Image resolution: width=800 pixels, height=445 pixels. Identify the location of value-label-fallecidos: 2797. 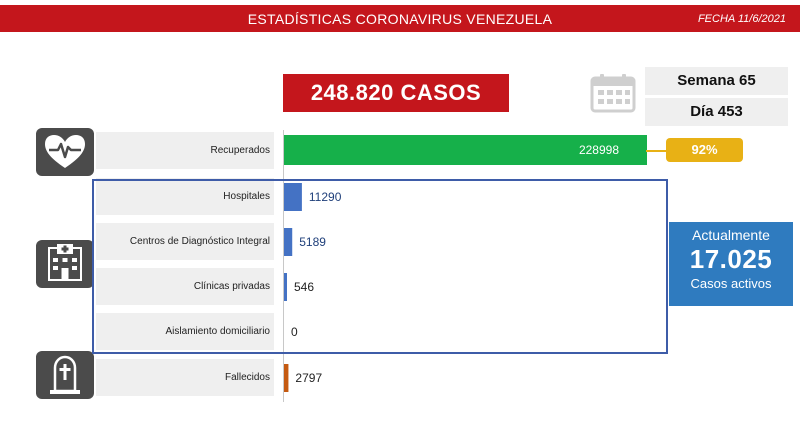
(308, 378).